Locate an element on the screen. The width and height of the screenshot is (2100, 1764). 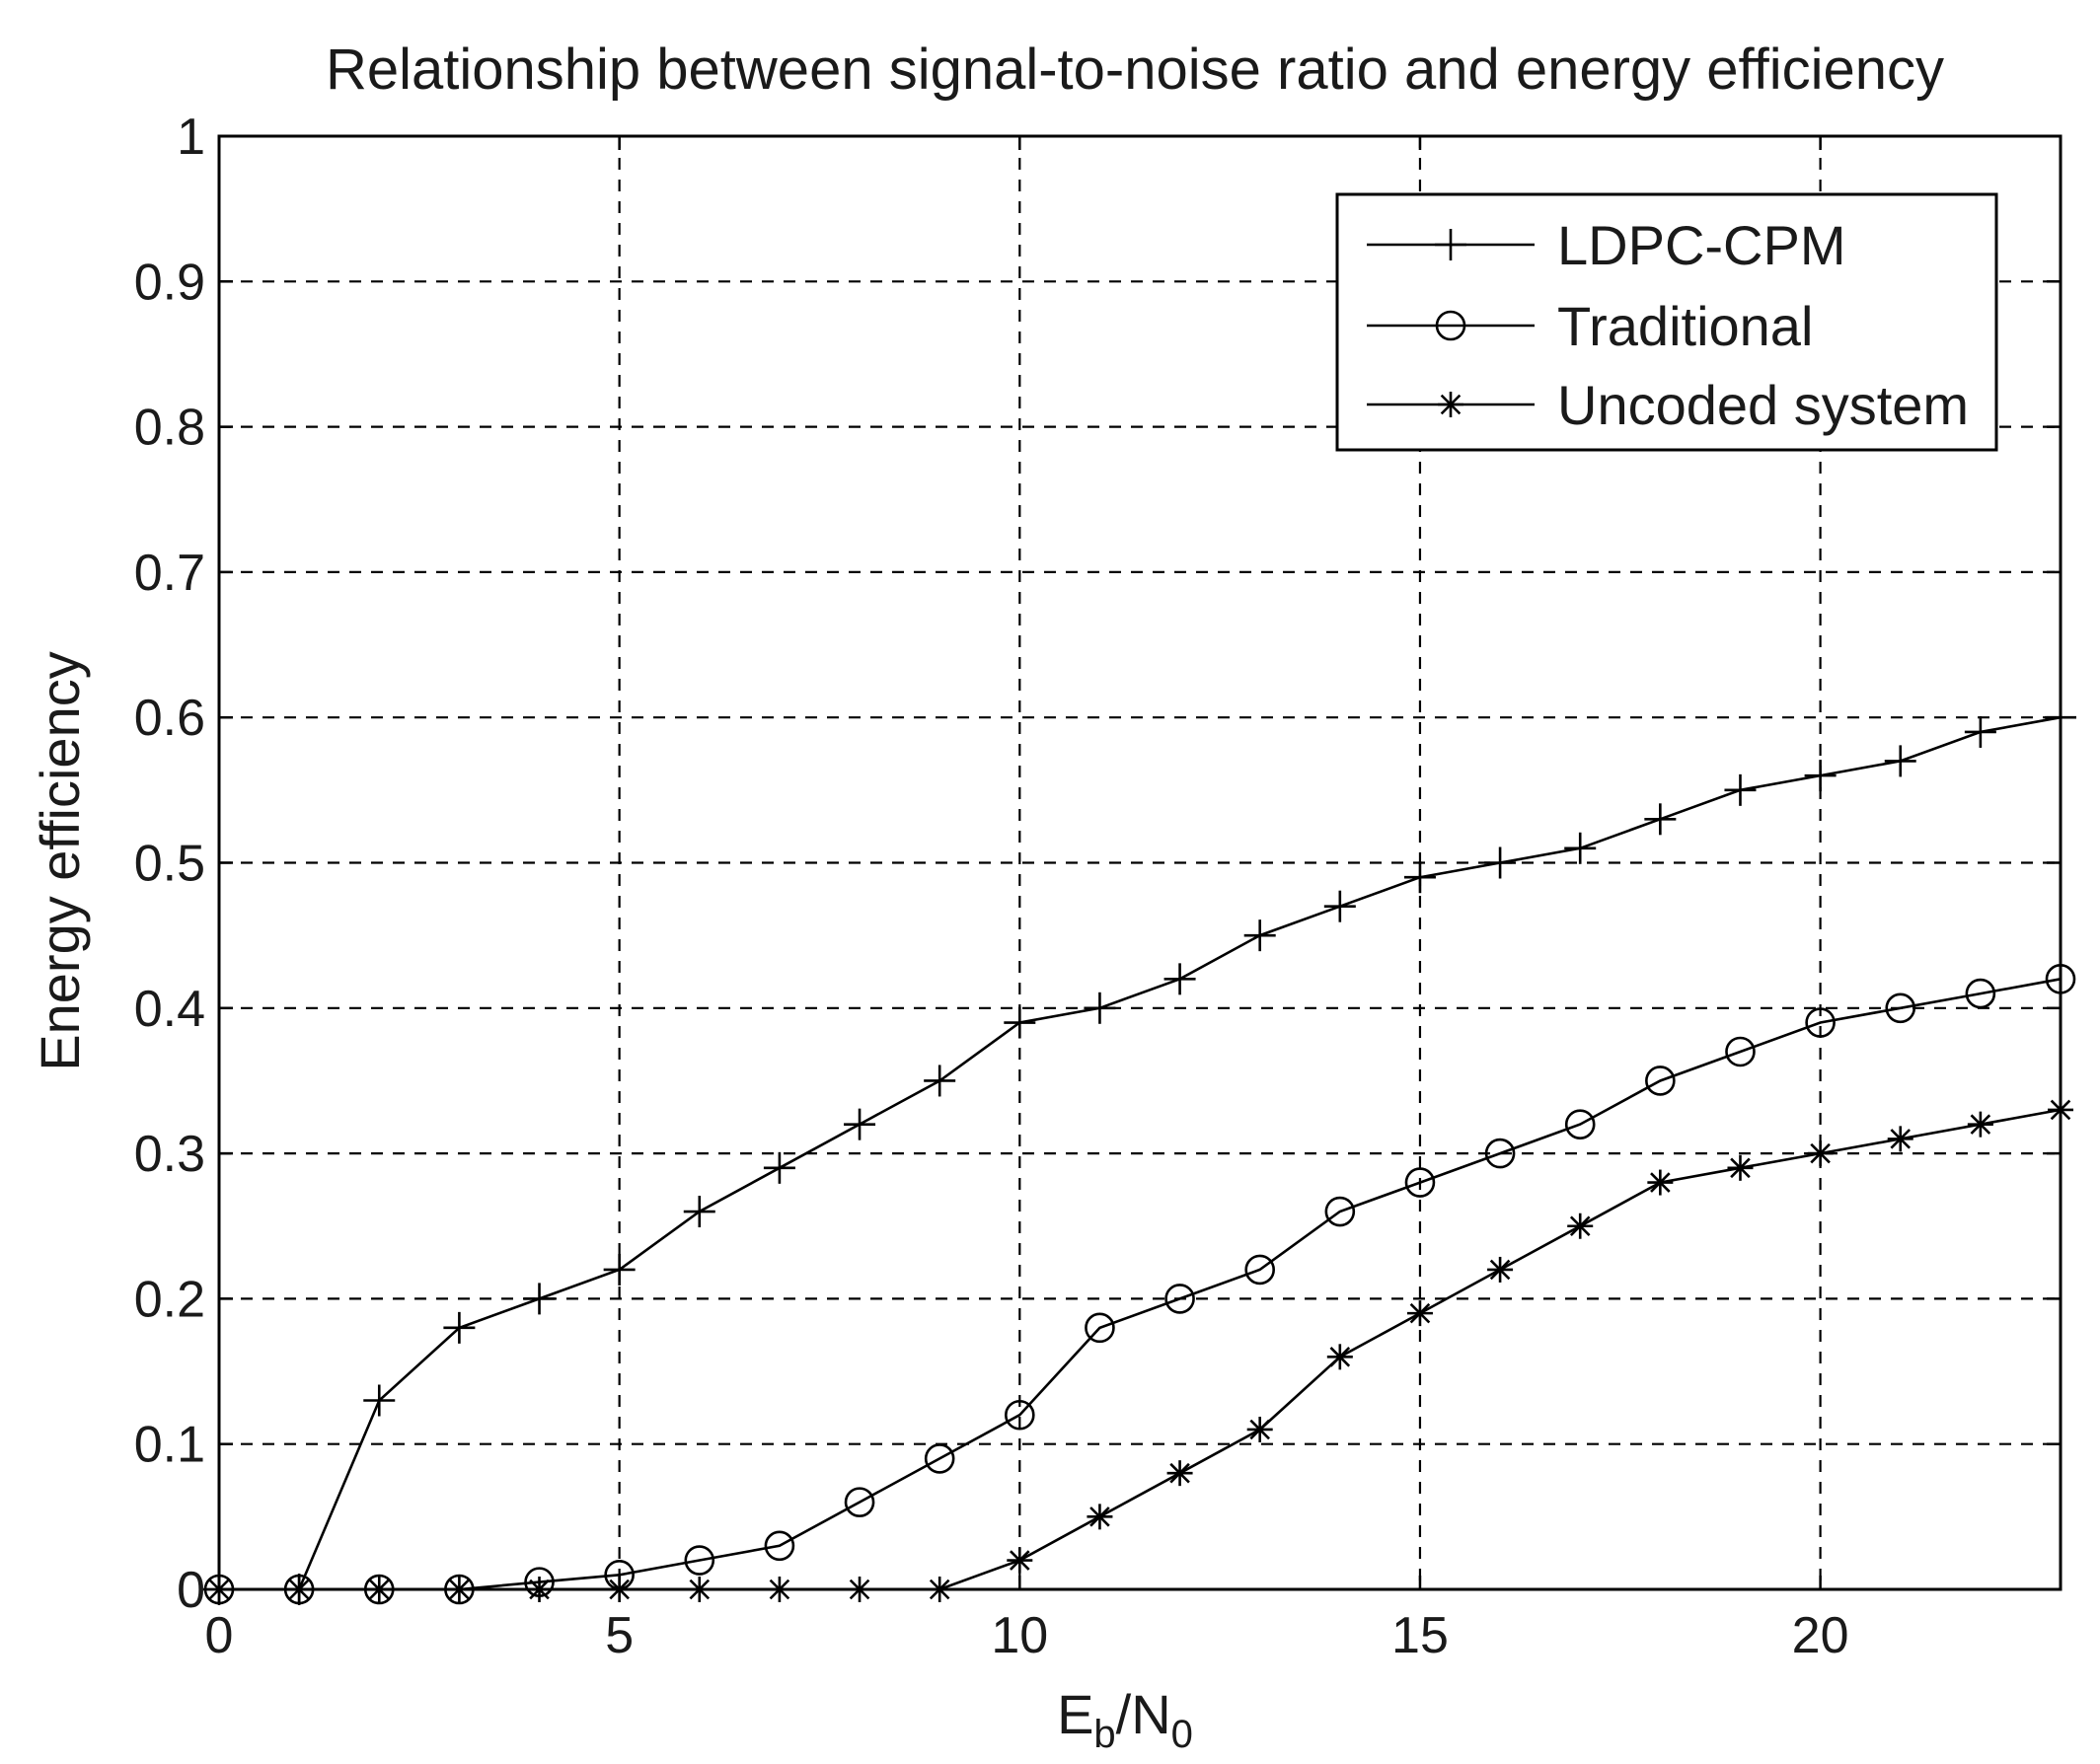
y-tick-label-0.8: 0.8 is located at coordinates (169, 428).